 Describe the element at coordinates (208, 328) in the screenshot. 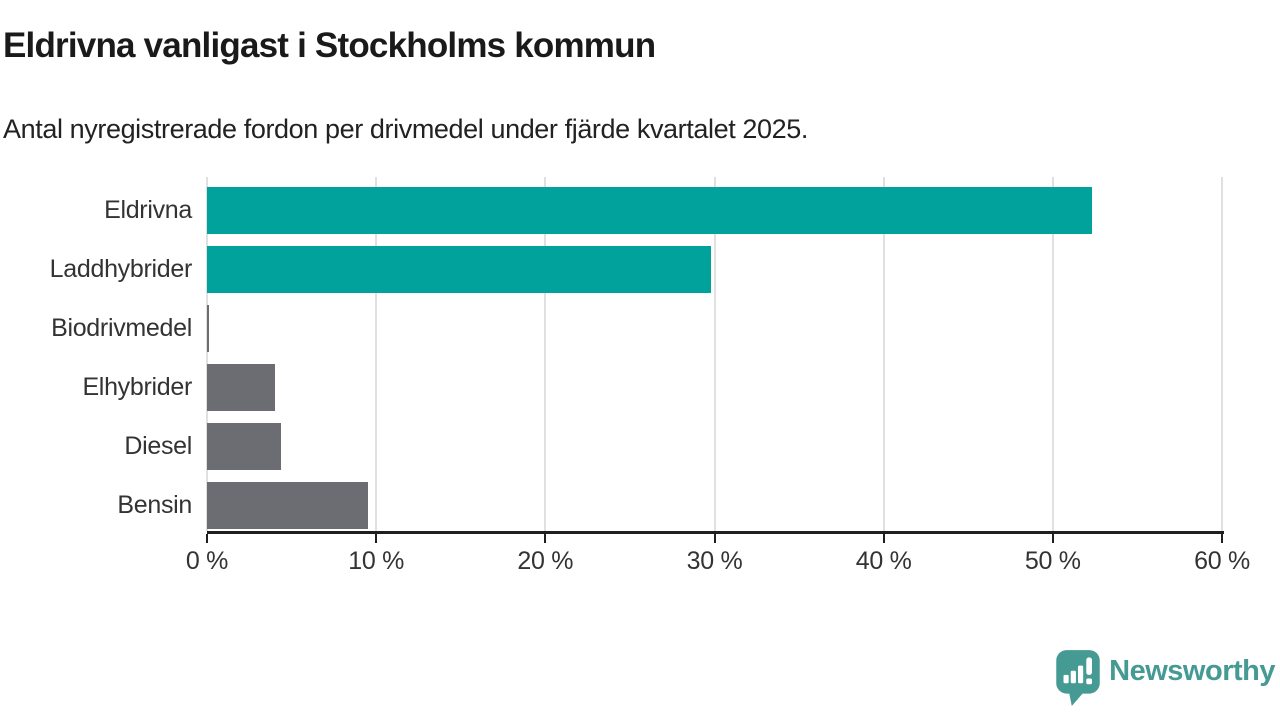

I see `bar-biodrivmedel` at that location.